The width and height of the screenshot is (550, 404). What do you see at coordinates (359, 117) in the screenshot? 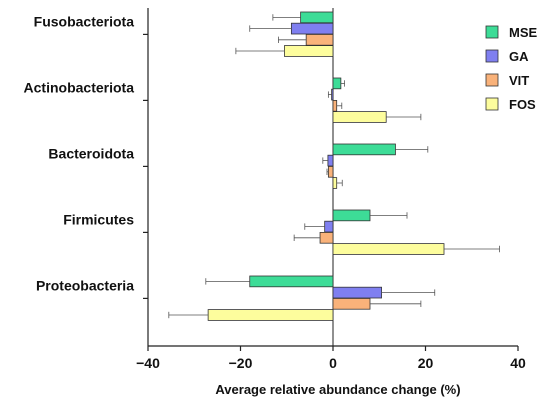
I see `bar-fos-actinobacteriota` at bounding box center [359, 117].